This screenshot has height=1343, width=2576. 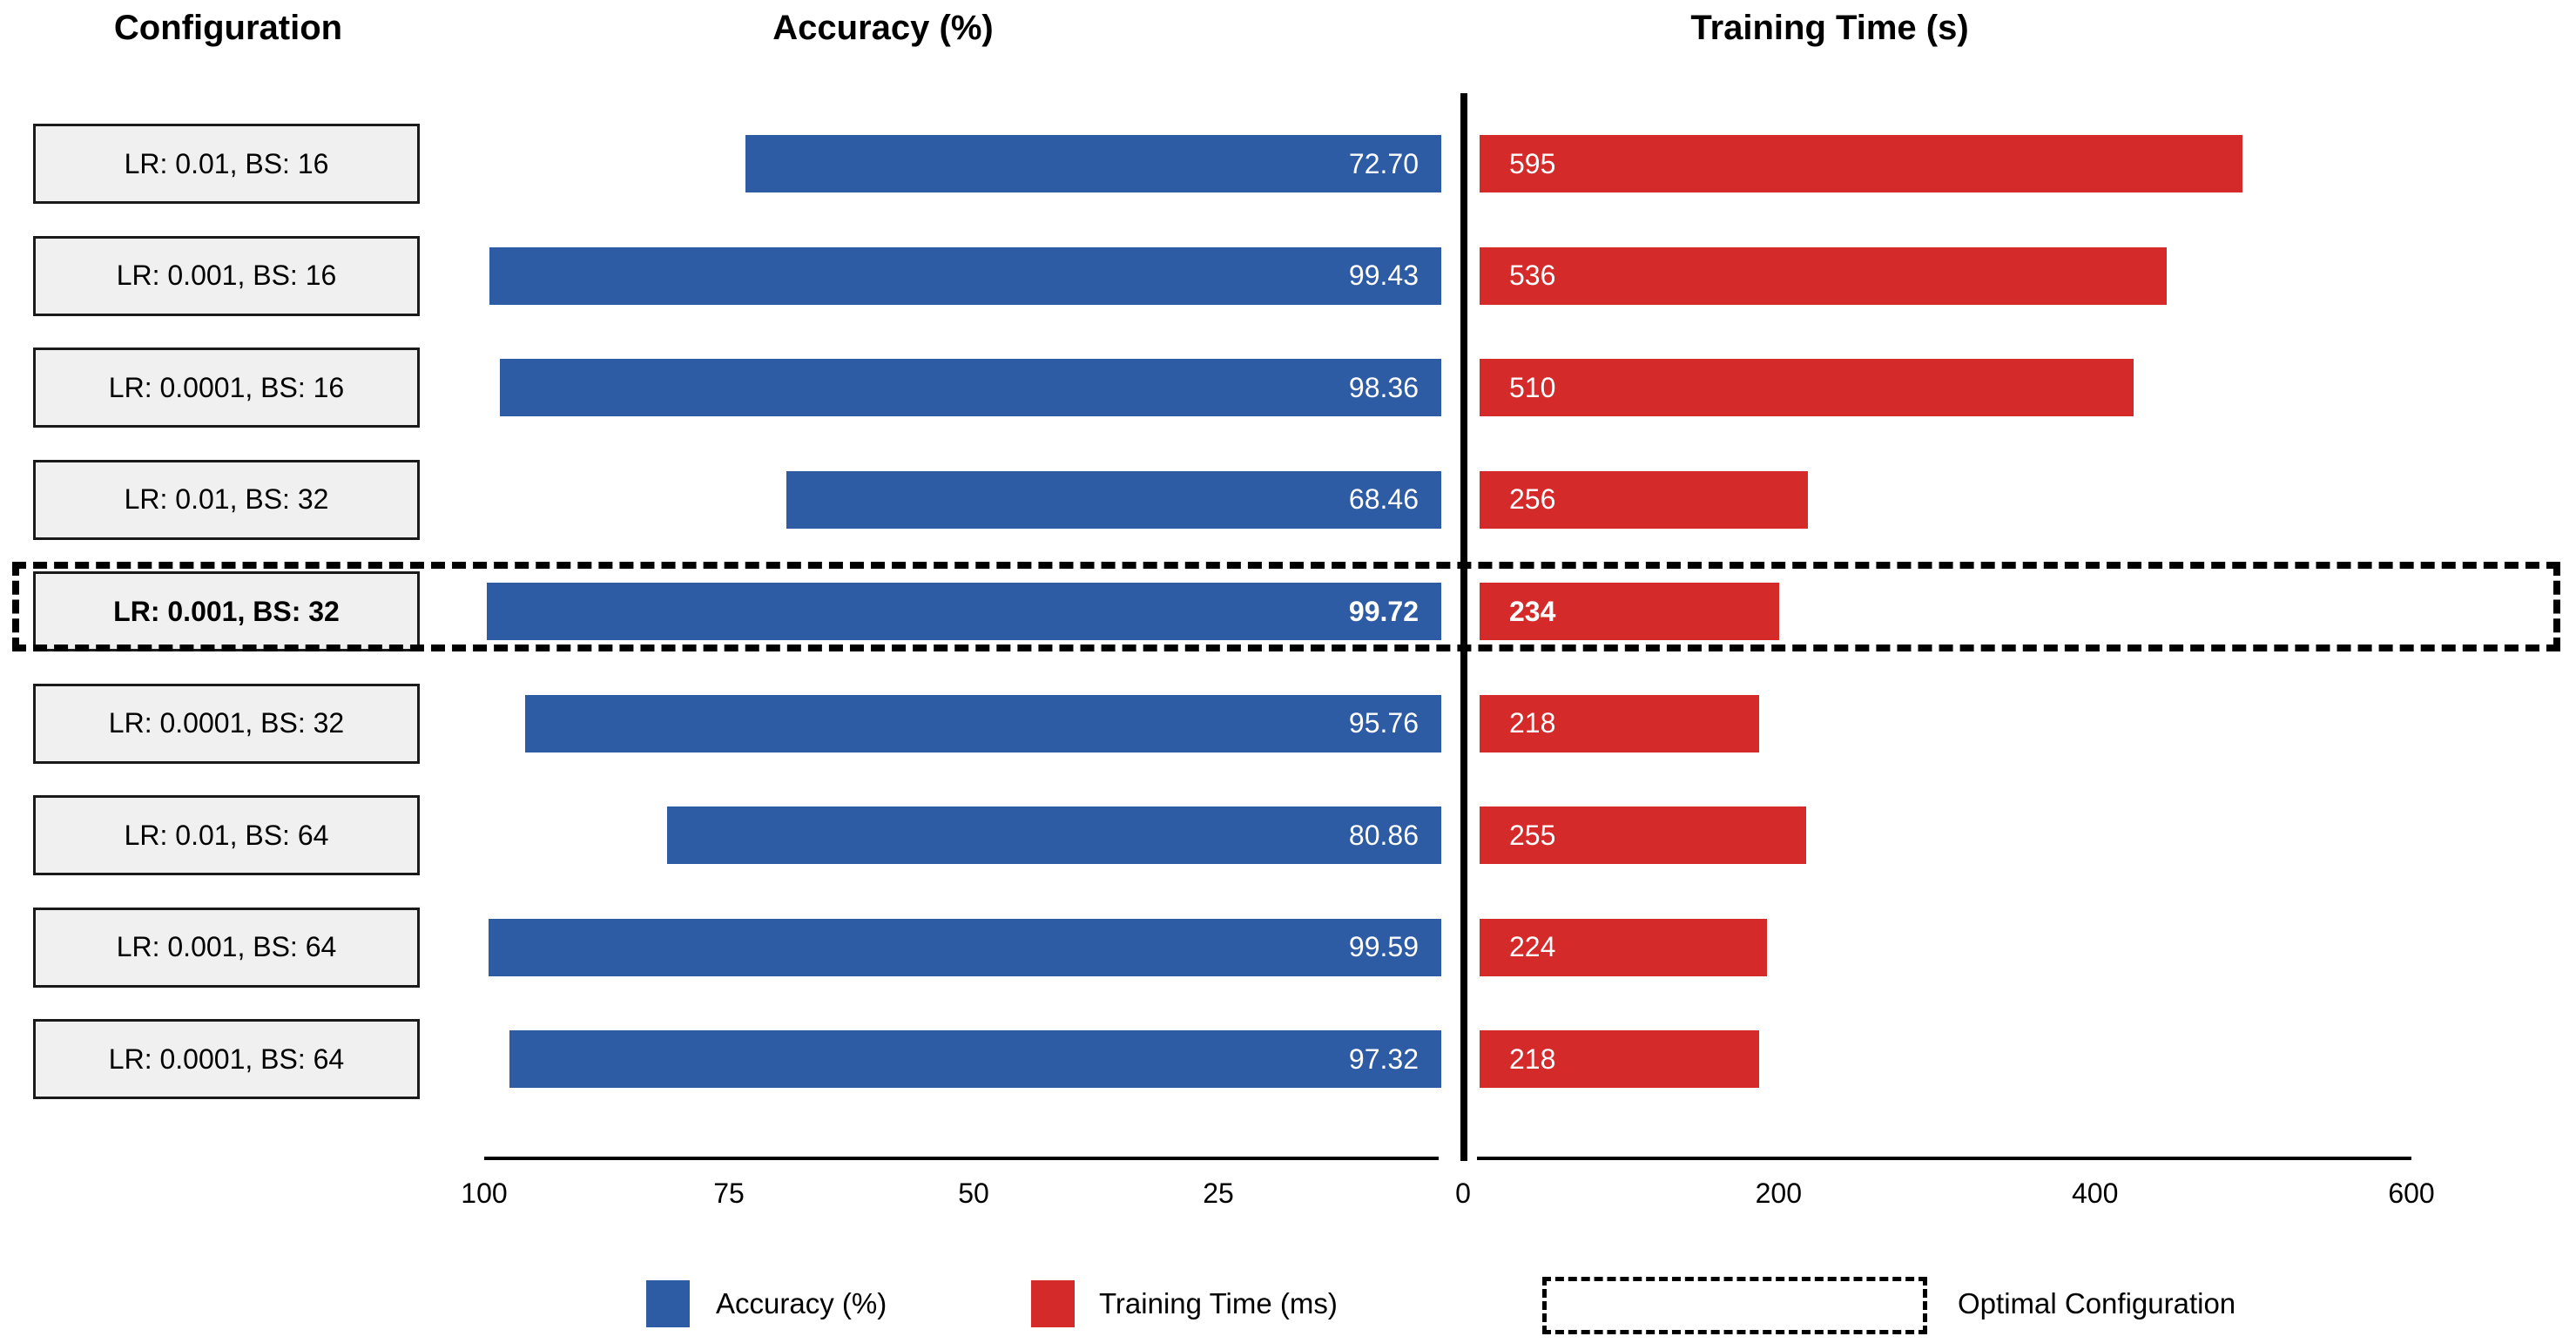 What do you see at coordinates (1630, 612) in the screenshot?
I see `time-bar: 234` at bounding box center [1630, 612].